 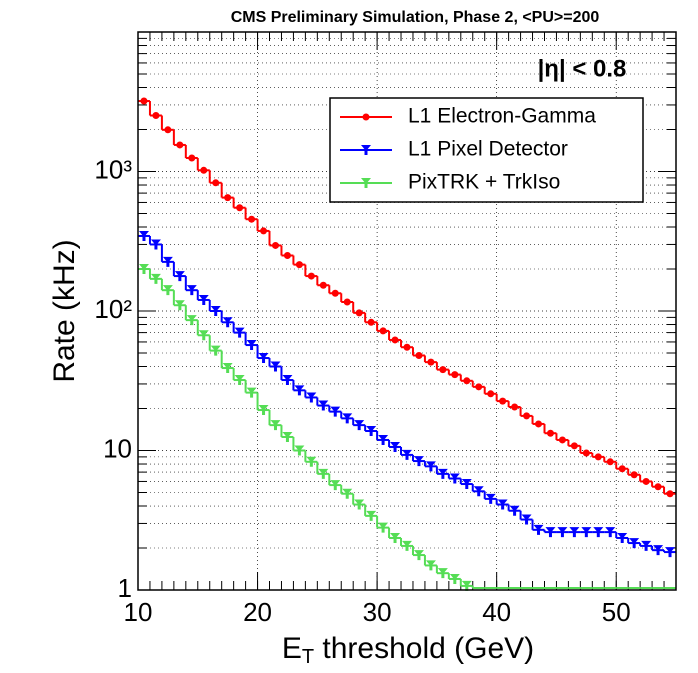 What do you see at coordinates (308, 657) in the screenshot?
I see `x-label-subscript: T` at bounding box center [308, 657].